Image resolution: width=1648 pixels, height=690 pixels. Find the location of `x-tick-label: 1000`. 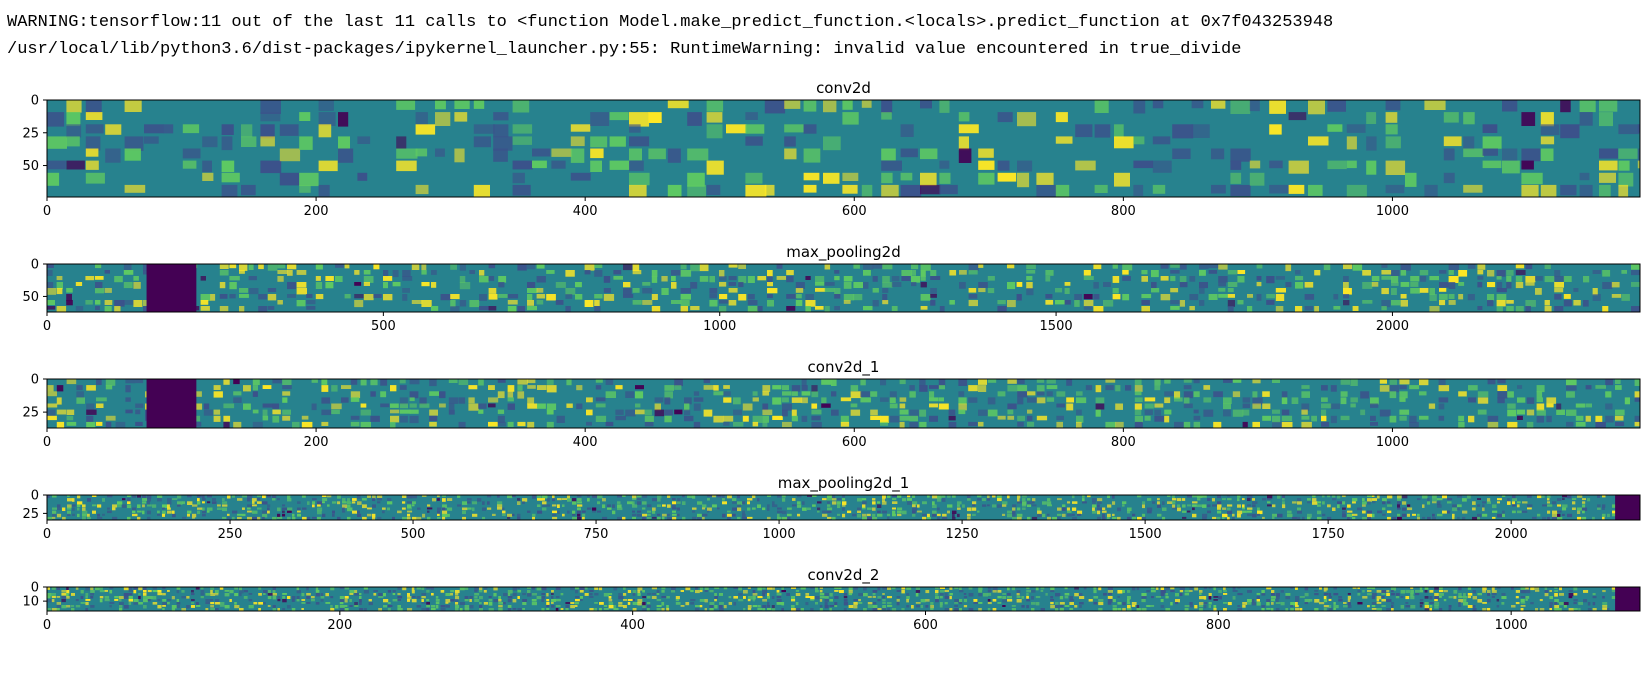

x-tick-label: 1000 is located at coordinates (779, 534).